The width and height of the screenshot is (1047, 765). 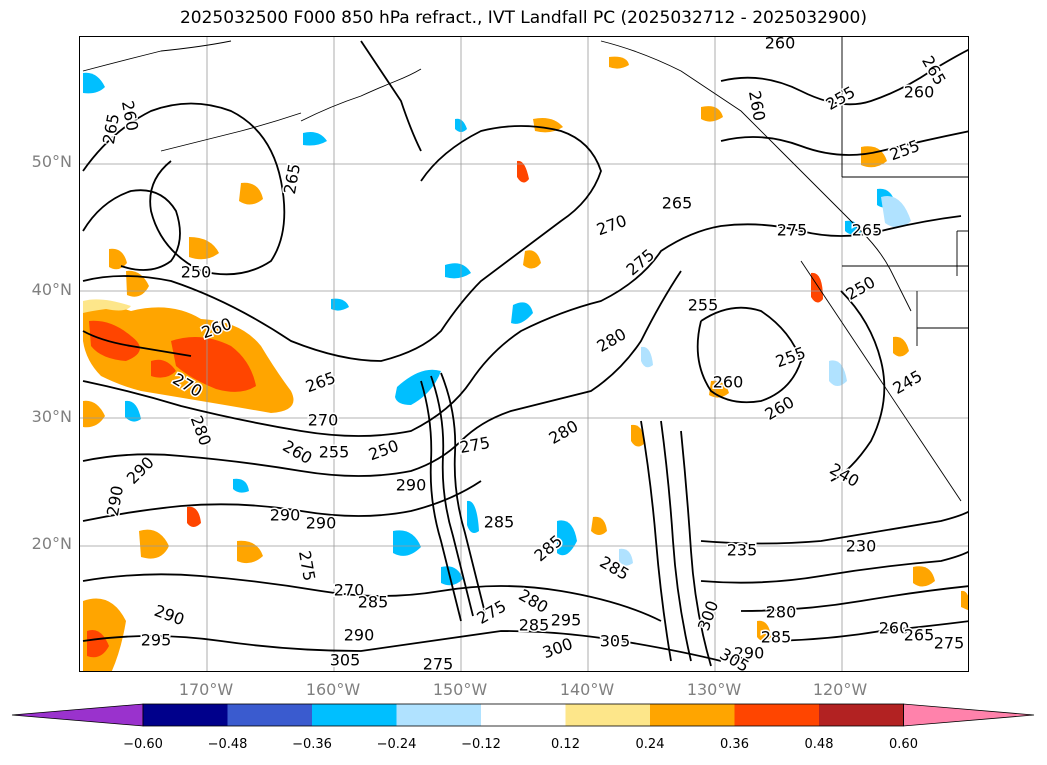 I want to click on lat-label-50n: 50°N, so click(x=51, y=161).